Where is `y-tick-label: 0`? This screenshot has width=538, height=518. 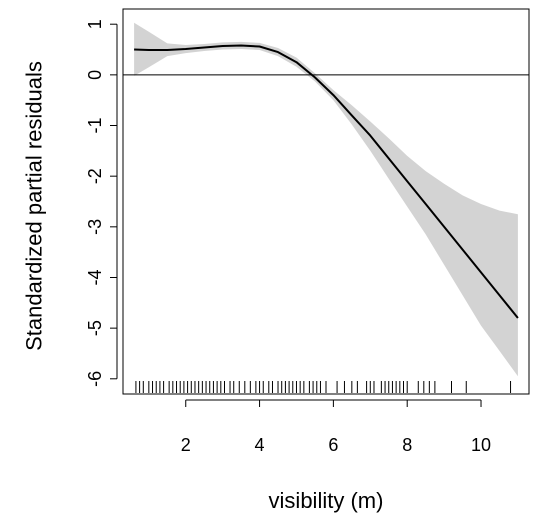
y-tick-label: 0 is located at coordinates (95, 75).